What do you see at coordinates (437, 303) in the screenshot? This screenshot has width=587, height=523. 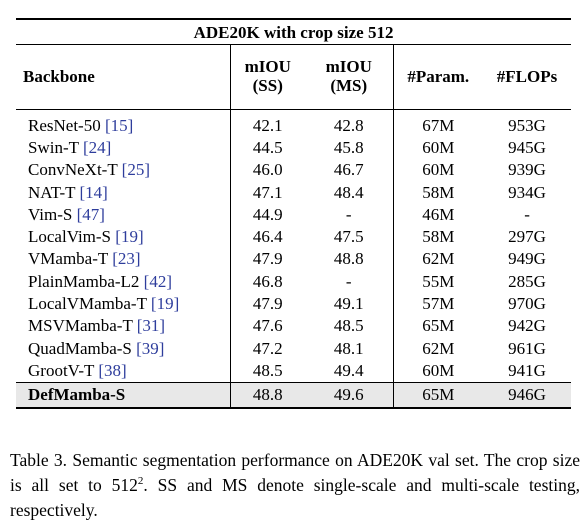 I see `params-cell: 57M` at bounding box center [437, 303].